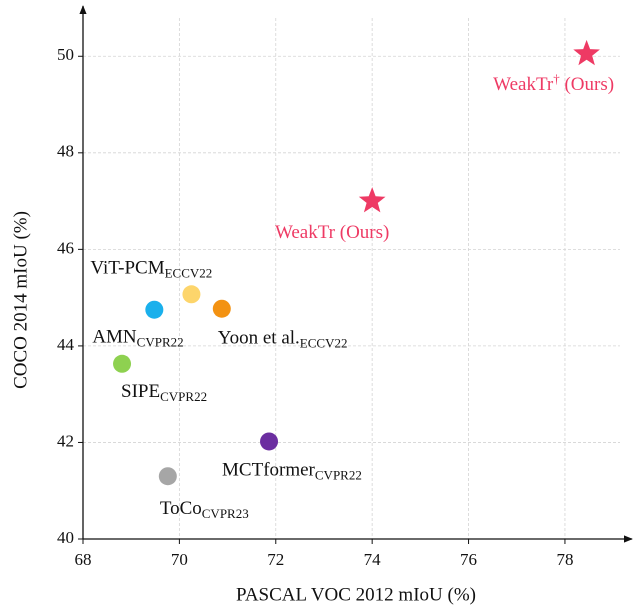 The image size is (637, 611). Describe the element at coordinates (373, 559) in the screenshot. I see `x-tick-label: 74` at that location.